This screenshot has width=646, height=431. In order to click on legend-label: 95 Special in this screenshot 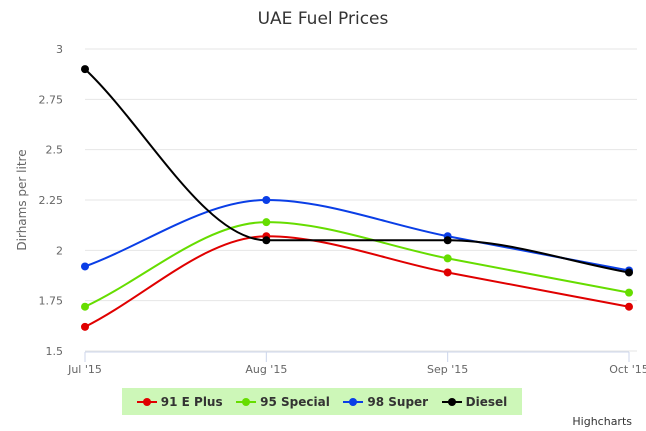, I will do `click(295, 401)`.